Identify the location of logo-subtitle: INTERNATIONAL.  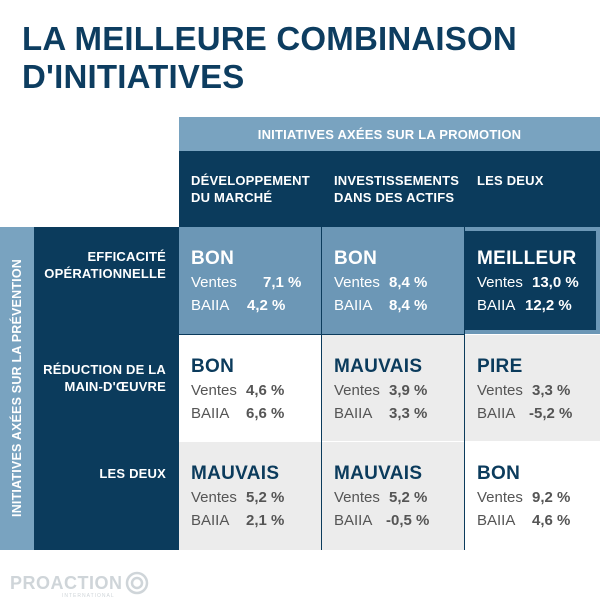
(88, 596).